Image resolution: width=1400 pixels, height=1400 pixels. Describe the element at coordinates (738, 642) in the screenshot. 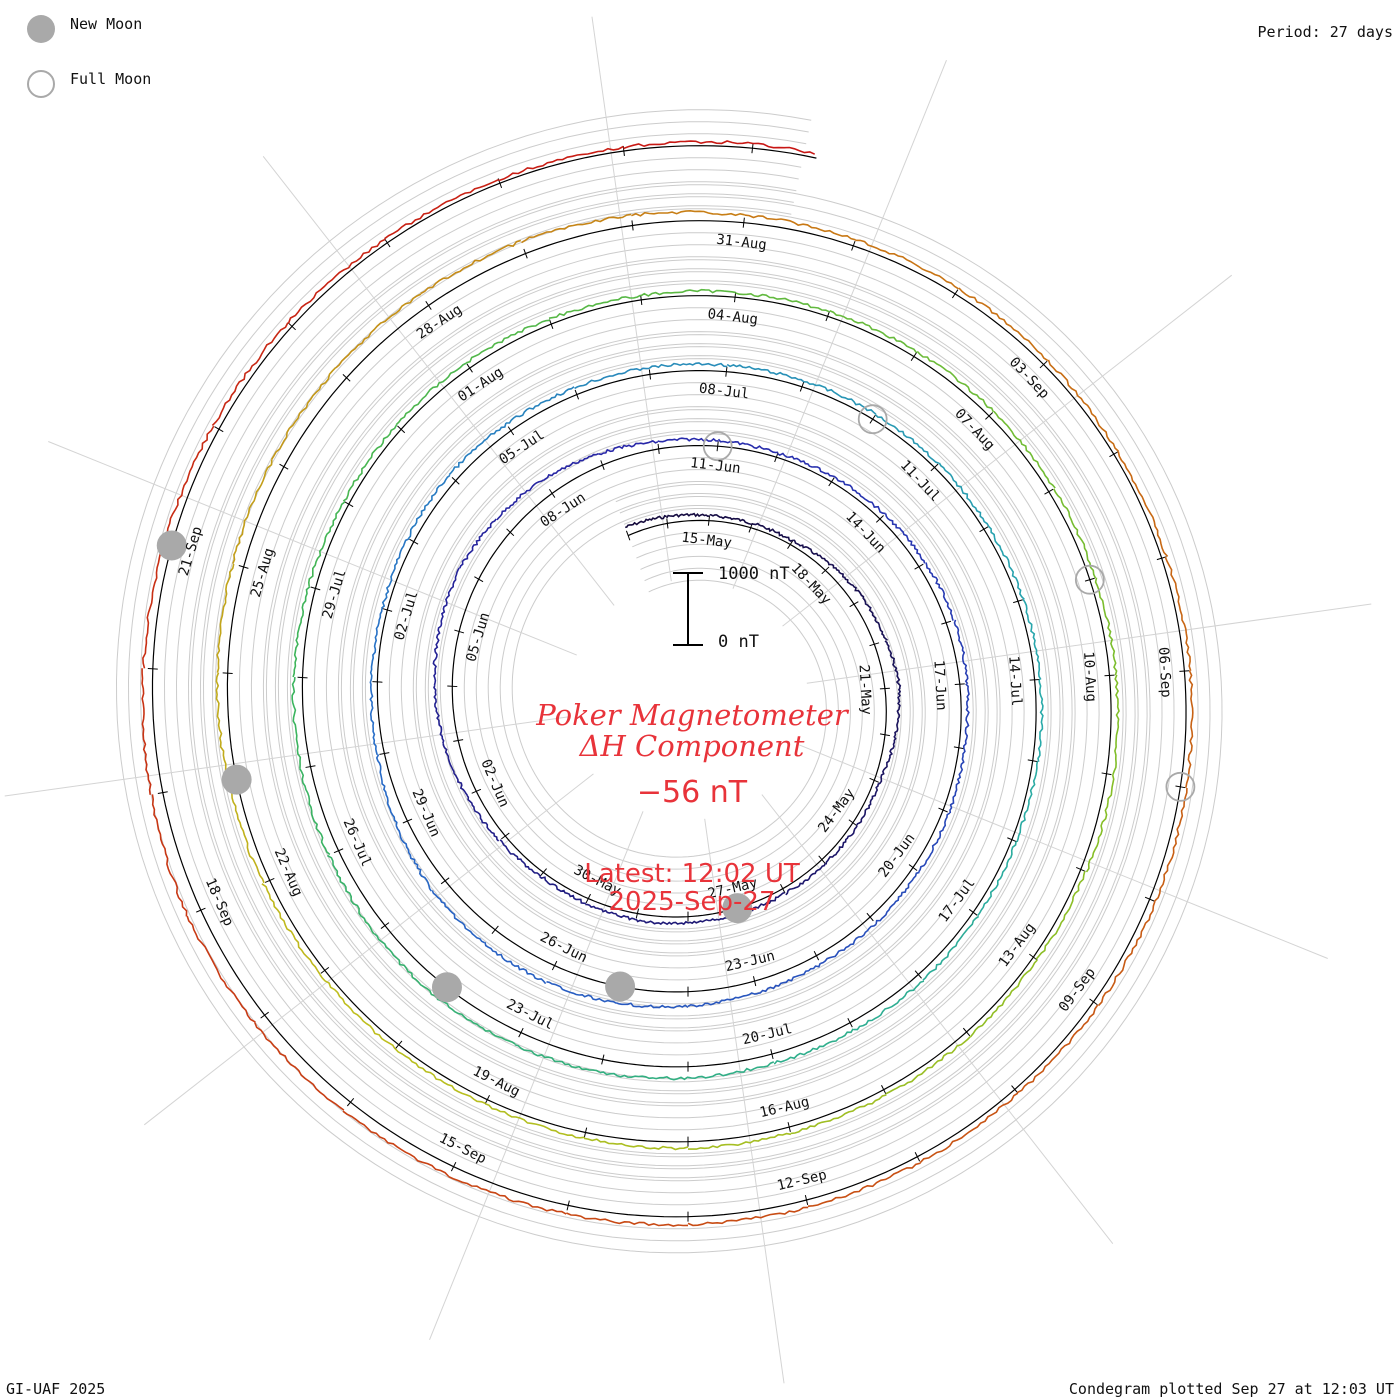

I see `scale-bar-bottom-label: 0 nT` at that location.